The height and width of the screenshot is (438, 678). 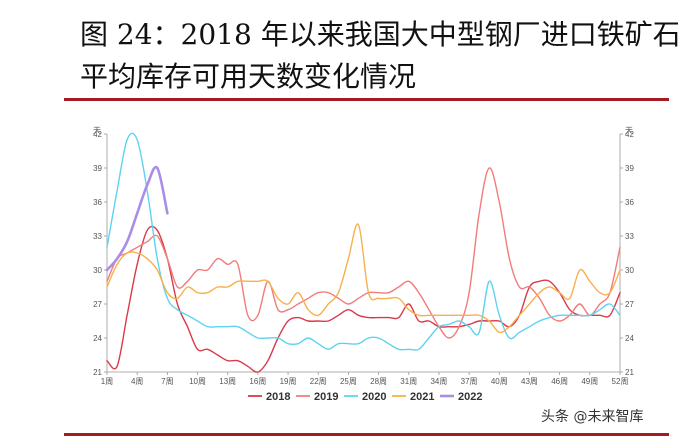 I want to click on x-tick-label: 13周, so click(x=227, y=381).